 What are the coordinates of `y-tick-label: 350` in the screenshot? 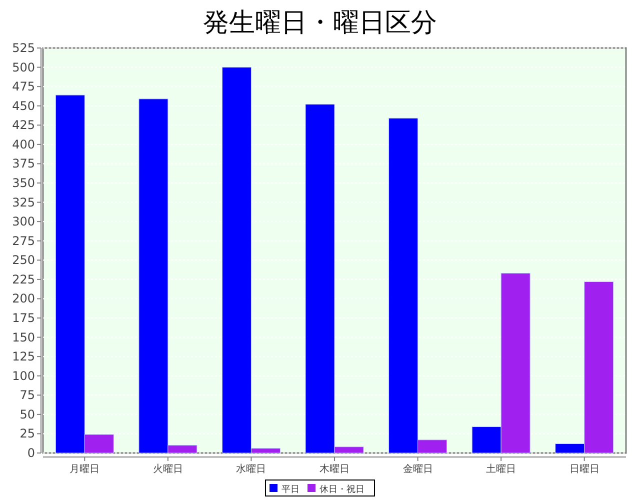 It's located at (23, 183).